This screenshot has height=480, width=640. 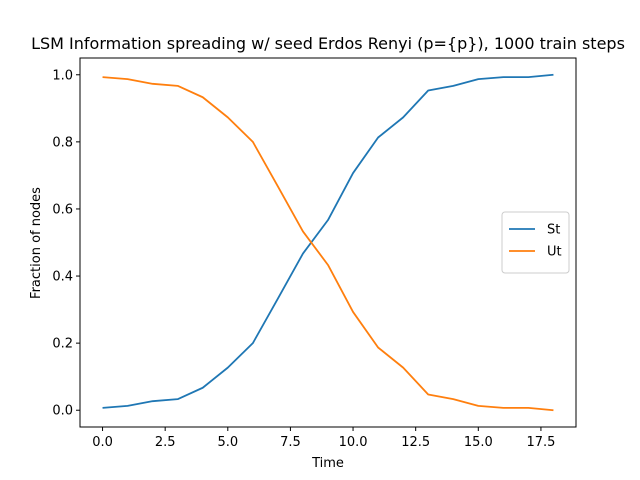 What do you see at coordinates (62, 75) in the screenshot?
I see `y-tick-label: 1.0` at bounding box center [62, 75].